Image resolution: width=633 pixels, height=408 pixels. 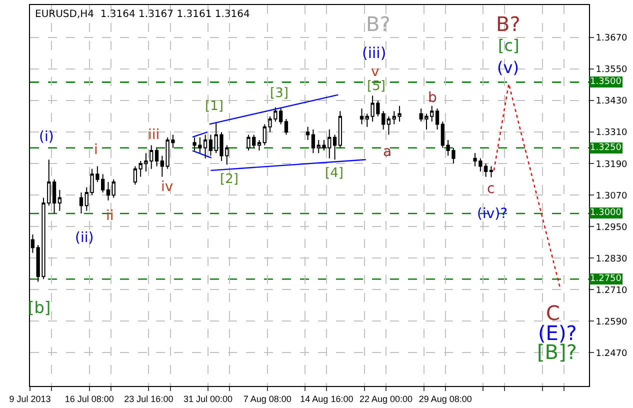 What do you see at coordinates (612, 165) in the screenshot?
I see `y-tick-label: 1.3190` at bounding box center [612, 165].